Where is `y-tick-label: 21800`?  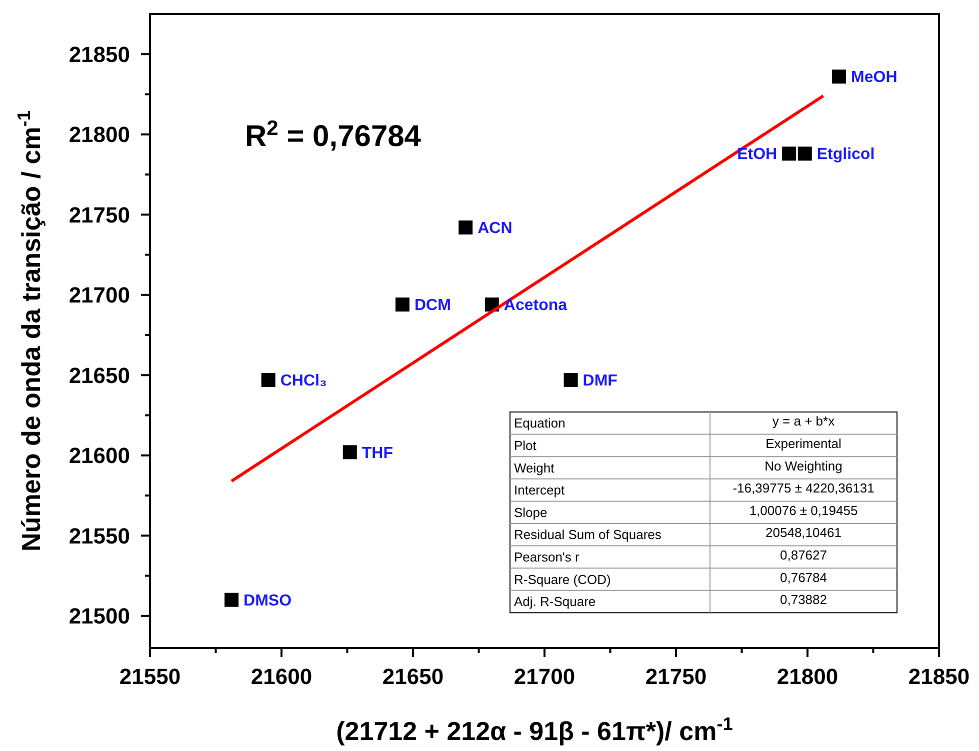
y-tick-label: 21800 is located at coordinates (99, 135).